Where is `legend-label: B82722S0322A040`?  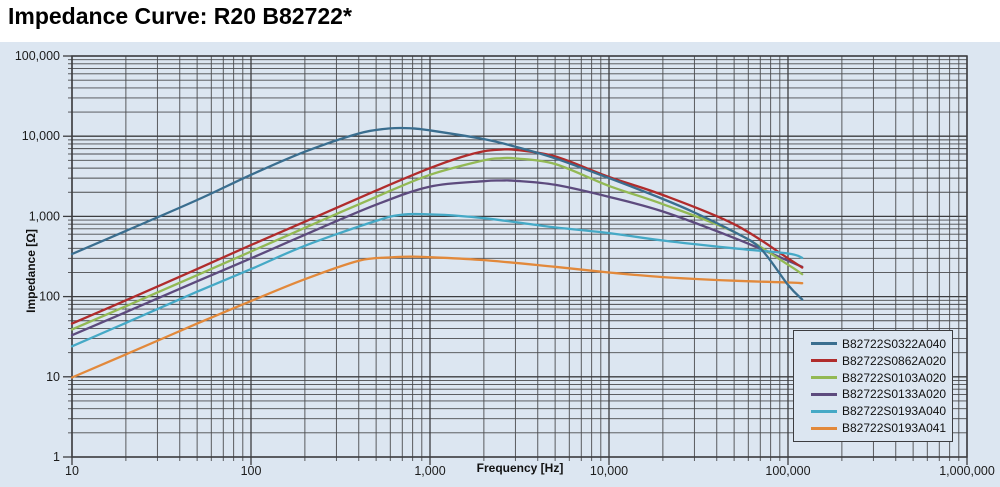
legend-label: B82722S0322A040 is located at coordinates (894, 343).